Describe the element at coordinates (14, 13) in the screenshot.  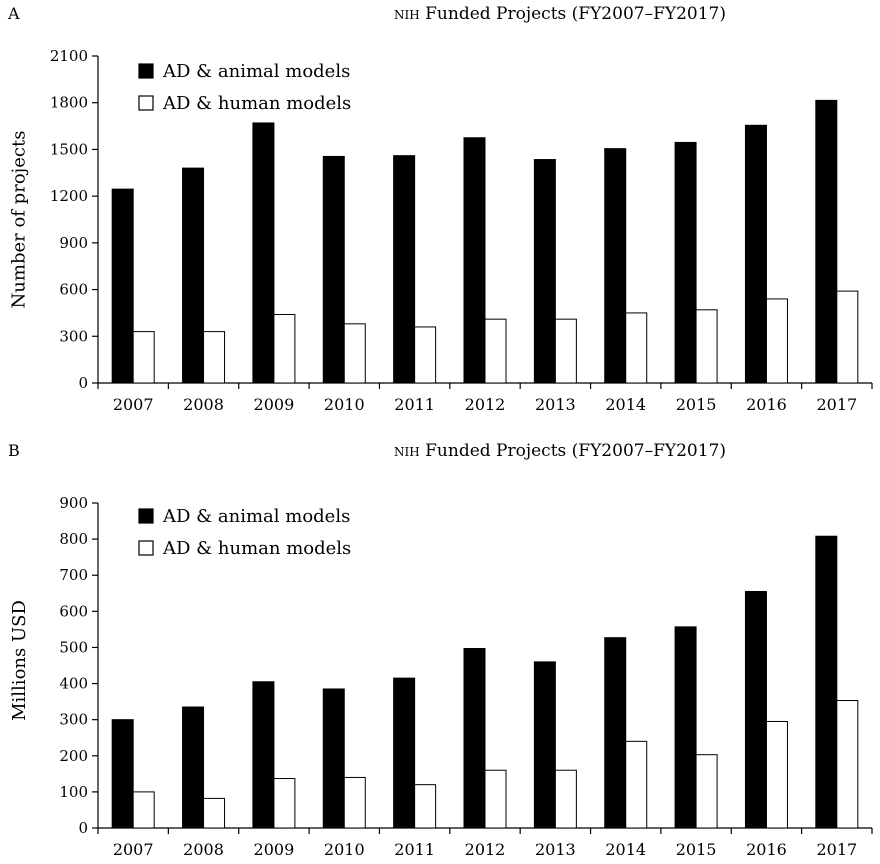
I see `panel-letter: A` at that location.